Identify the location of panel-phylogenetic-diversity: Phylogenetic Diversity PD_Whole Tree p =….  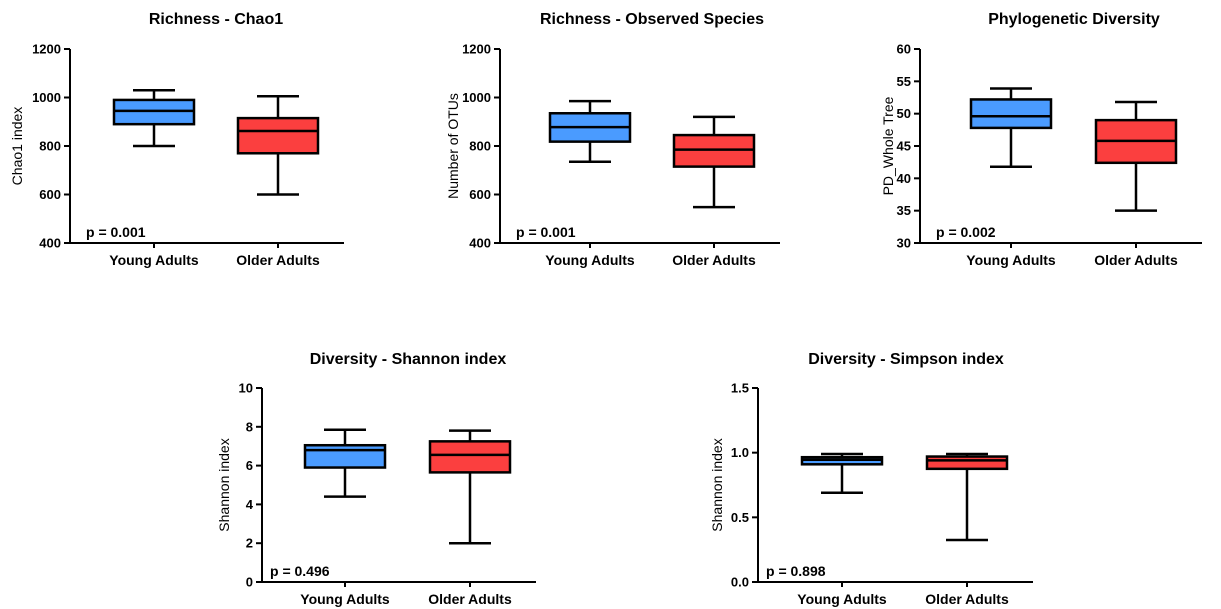
(1029, 139).